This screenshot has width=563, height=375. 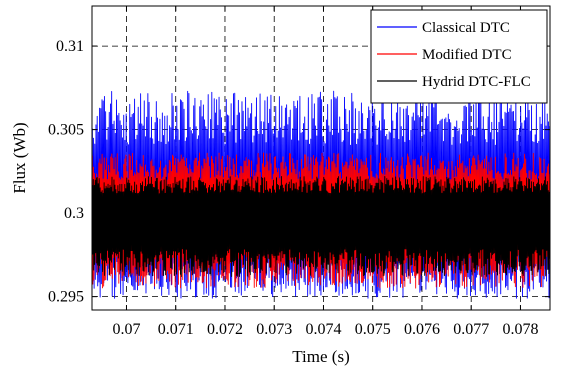 What do you see at coordinates (126, 329) in the screenshot?
I see `x-tick-label: 0.07` at bounding box center [126, 329].